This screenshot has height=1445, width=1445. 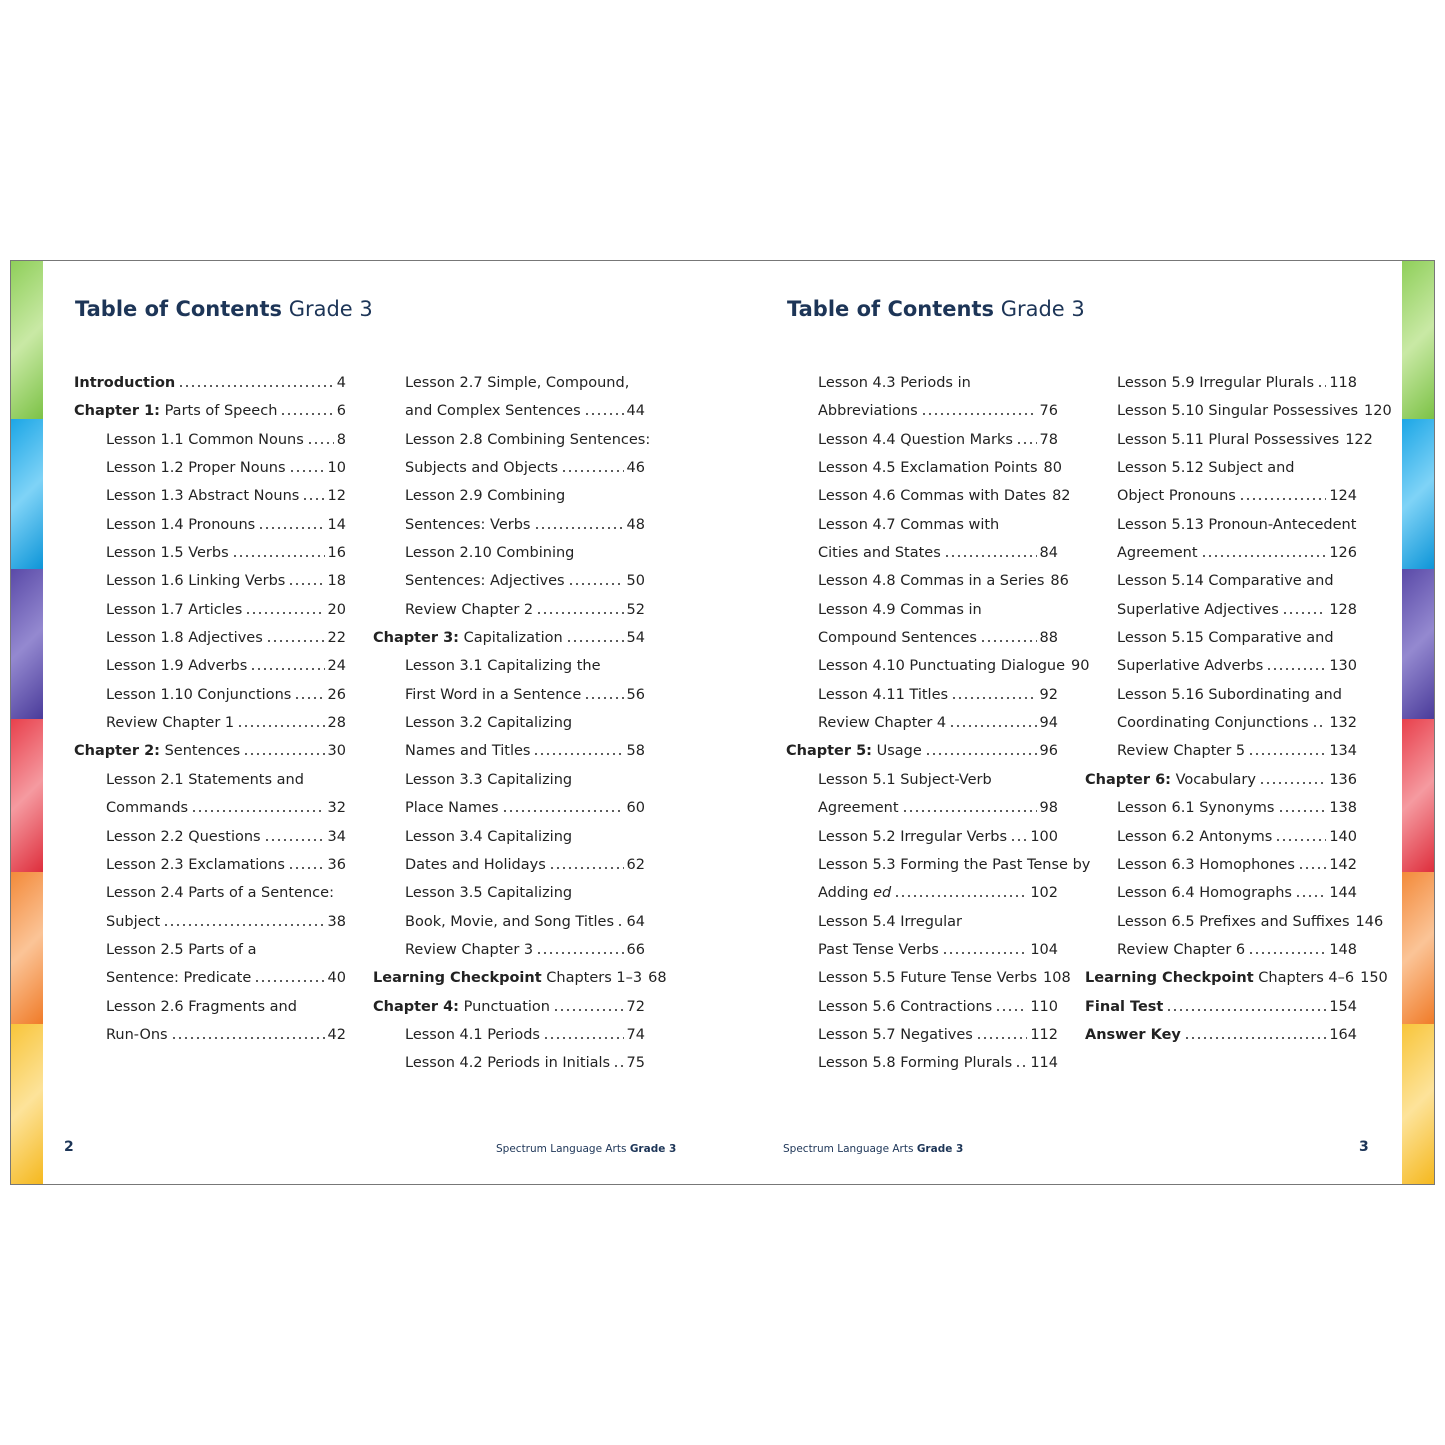 What do you see at coordinates (167, 553) in the screenshot?
I see `entry-label: Lesson 1.5 Verbs` at bounding box center [167, 553].